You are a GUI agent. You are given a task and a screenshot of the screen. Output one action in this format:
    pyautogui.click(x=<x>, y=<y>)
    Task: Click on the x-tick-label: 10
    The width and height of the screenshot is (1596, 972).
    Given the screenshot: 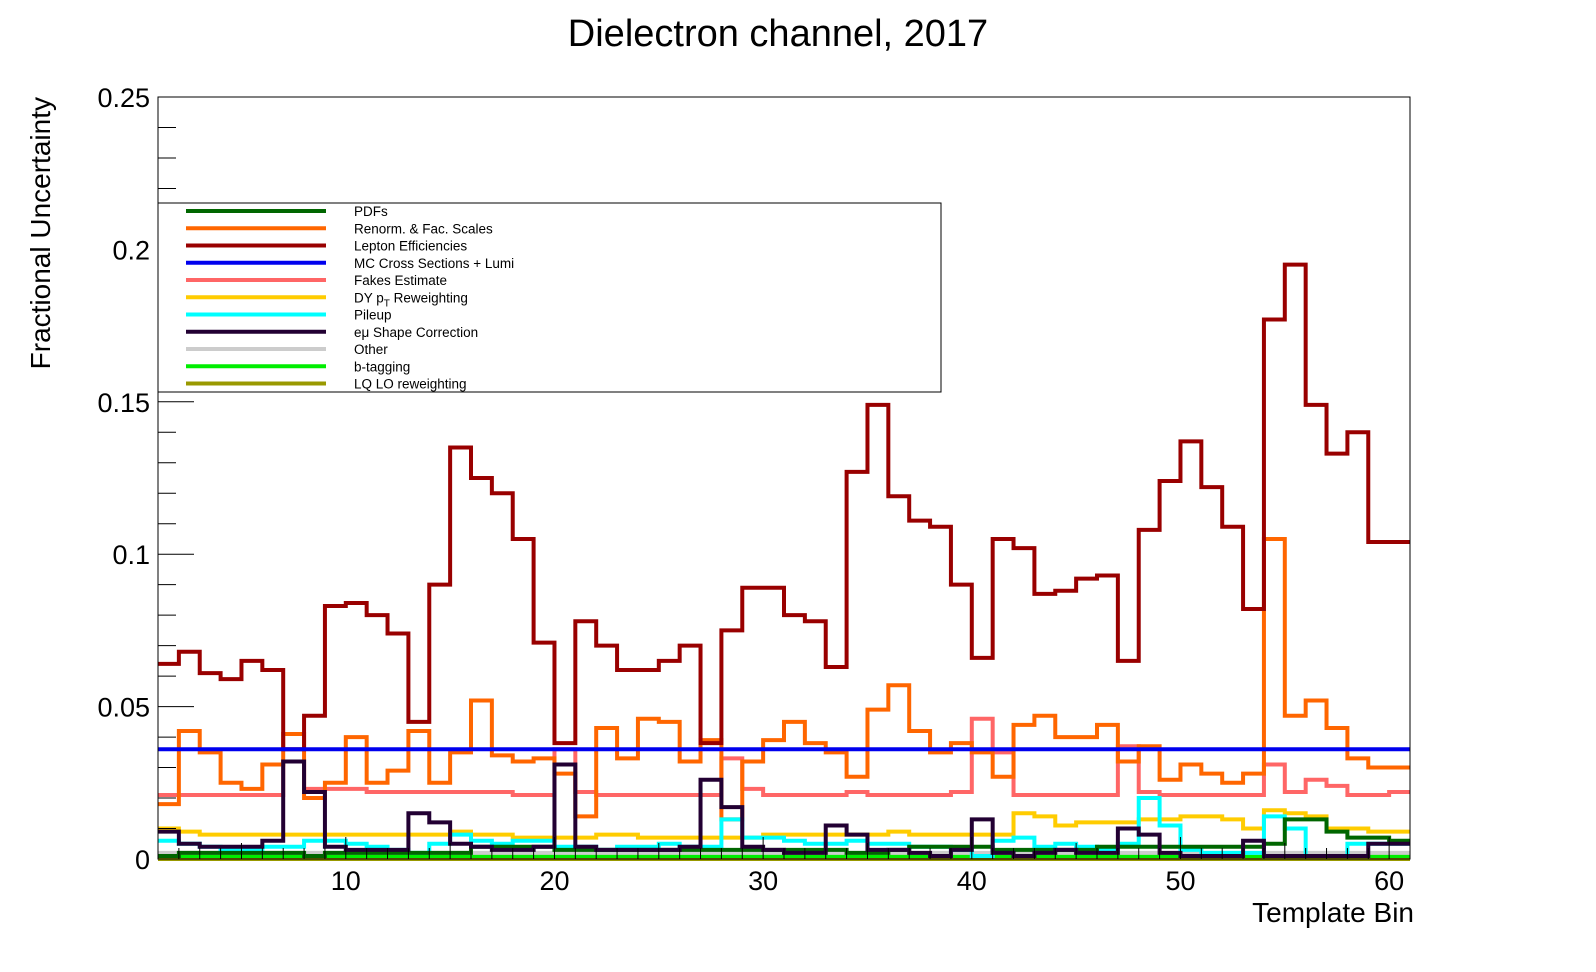 What is the action you would take?
    pyautogui.click(x=346, y=881)
    